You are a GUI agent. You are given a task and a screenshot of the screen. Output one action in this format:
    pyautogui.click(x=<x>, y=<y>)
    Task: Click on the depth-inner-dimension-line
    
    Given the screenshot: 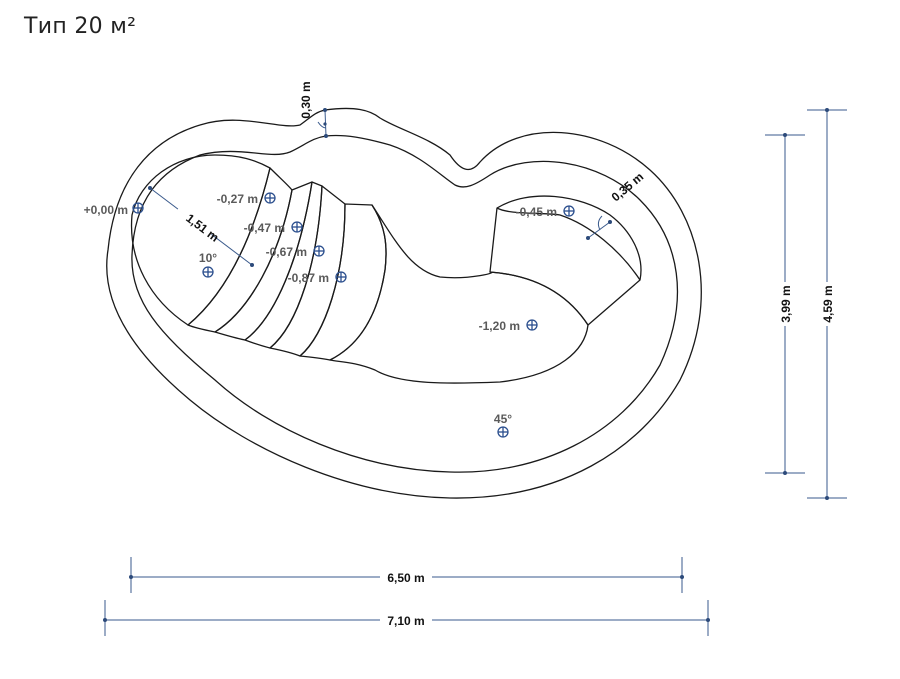 What is the action you would take?
    pyautogui.click(x=785, y=304)
    